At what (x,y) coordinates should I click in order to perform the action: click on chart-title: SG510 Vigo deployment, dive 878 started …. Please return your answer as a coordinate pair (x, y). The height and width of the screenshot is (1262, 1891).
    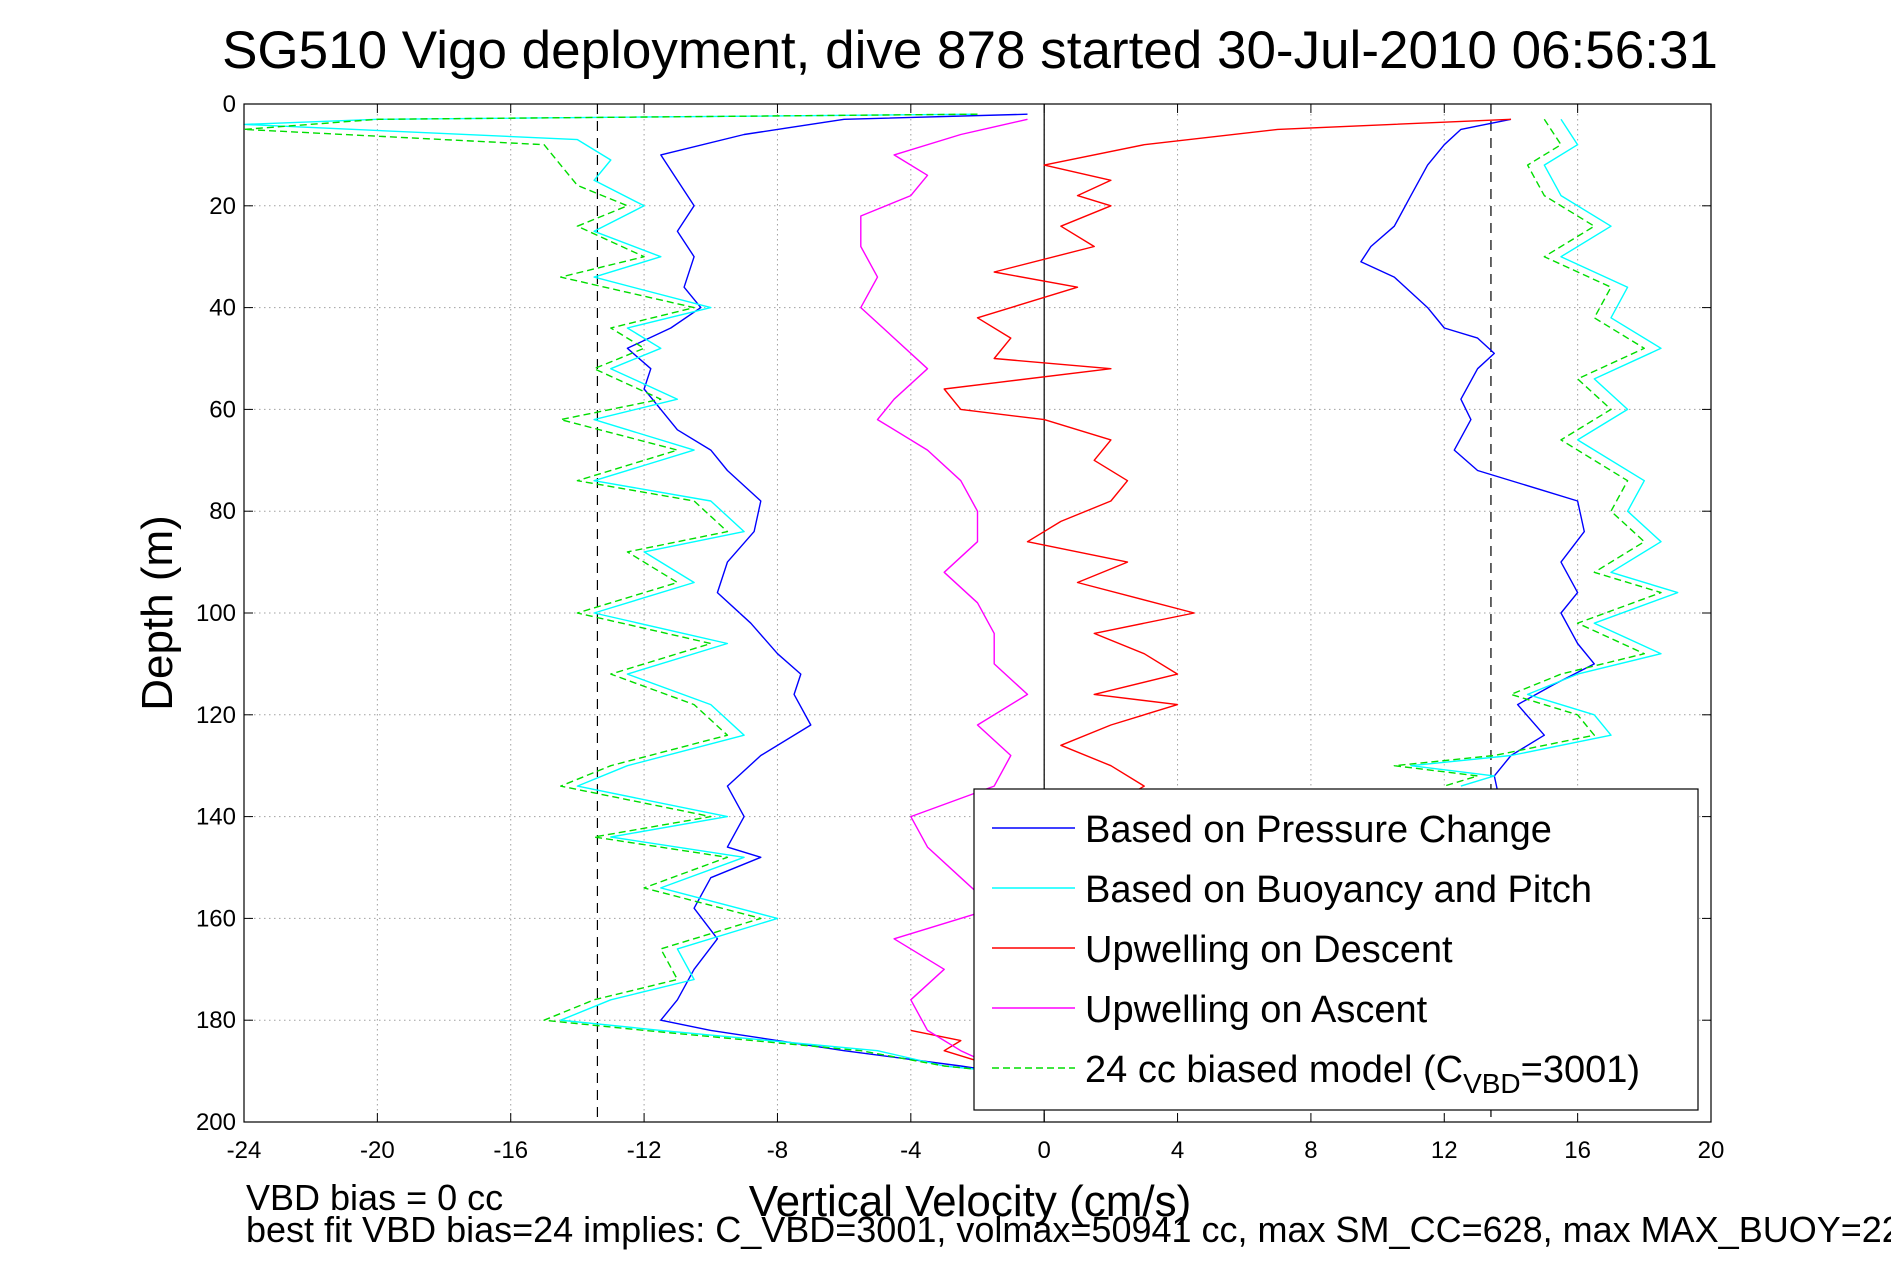
    Looking at the image, I should click on (970, 50).